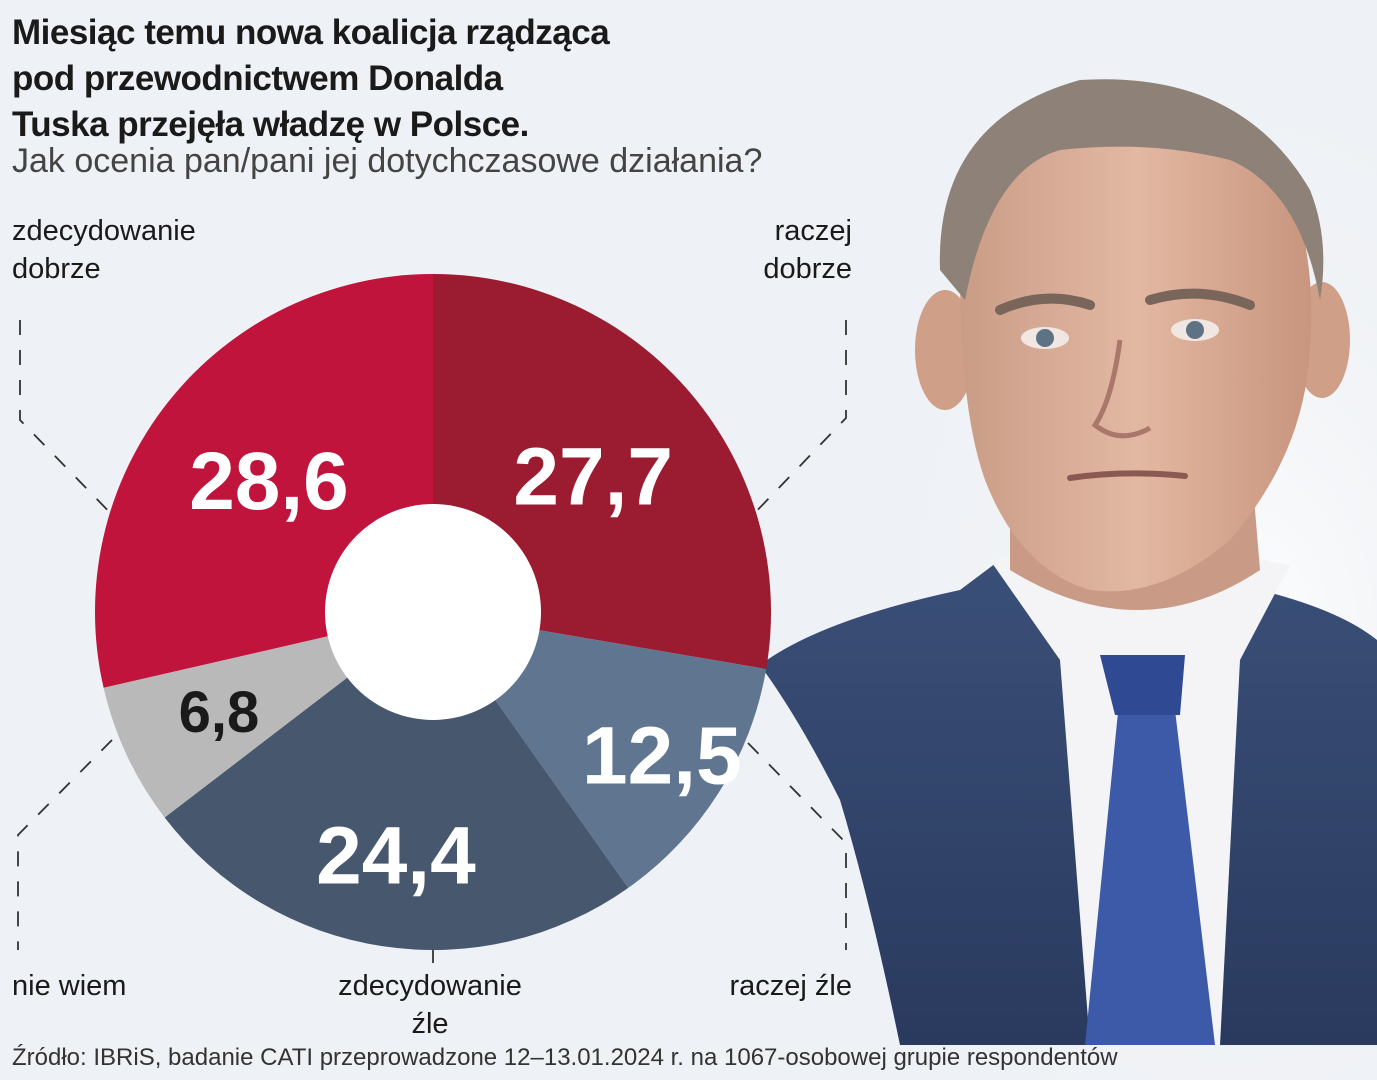 The height and width of the screenshot is (1080, 1377). Describe the element at coordinates (65, 844) in the screenshot. I see `leader-nie-wiem` at that location.